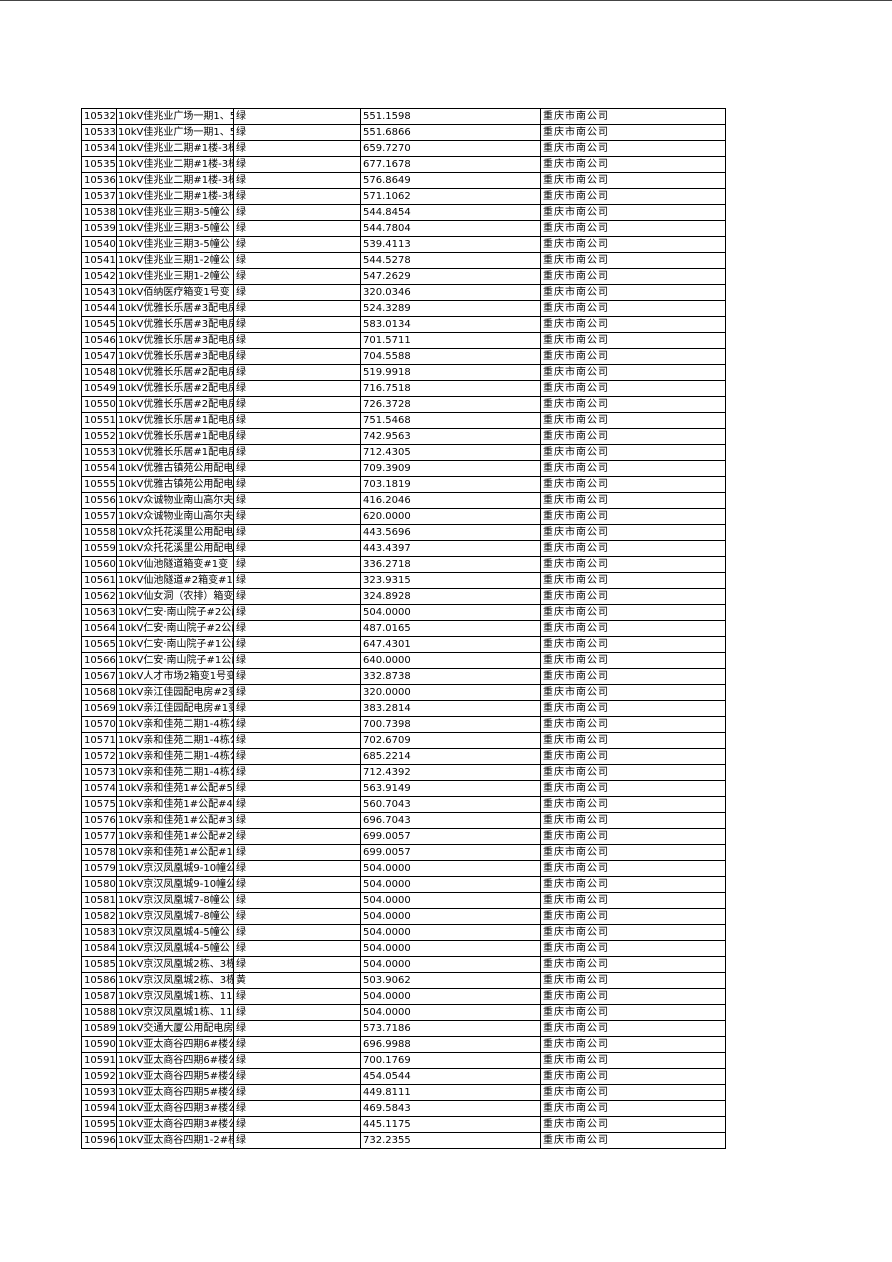 The image size is (892, 1262). I want to click on device-name: 10kV京汉凤凰城9-10幢公, so click(175, 868).